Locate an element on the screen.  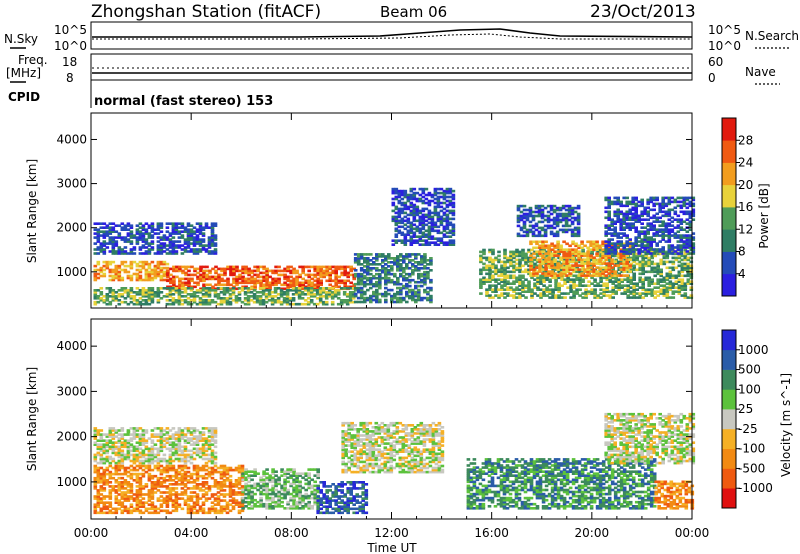
colorbar-tick-label: 16 is located at coordinates (745, 207).